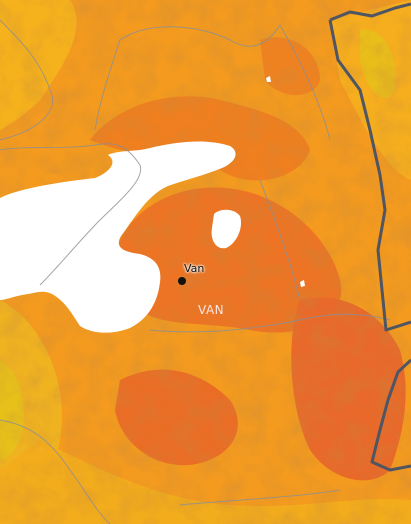 The height and width of the screenshot is (524, 411). What do you see at coordinates (302, 283) in the screenshot?
I see `pond-east` at bounding box center [302, 283].